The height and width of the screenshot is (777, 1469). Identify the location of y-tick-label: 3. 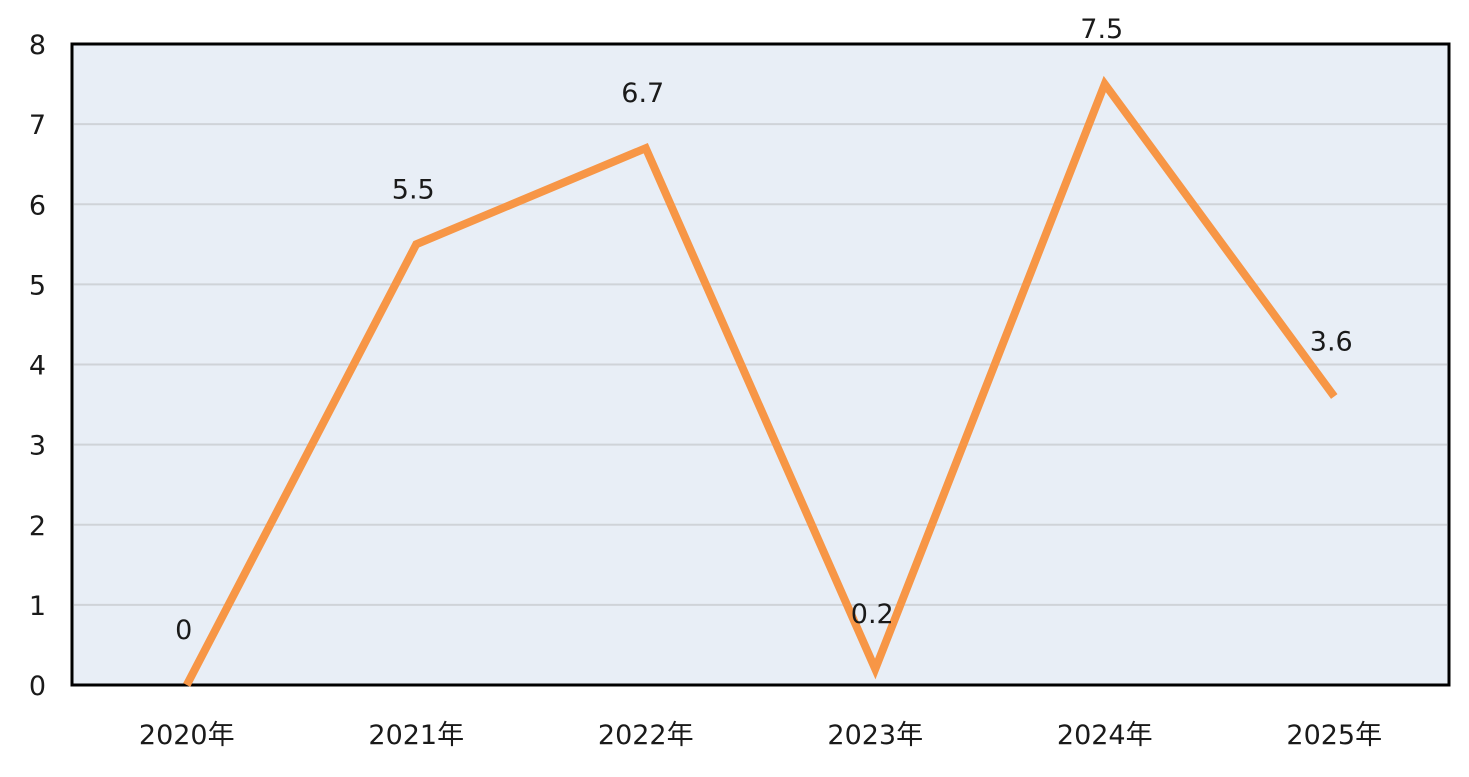
(37, 446).